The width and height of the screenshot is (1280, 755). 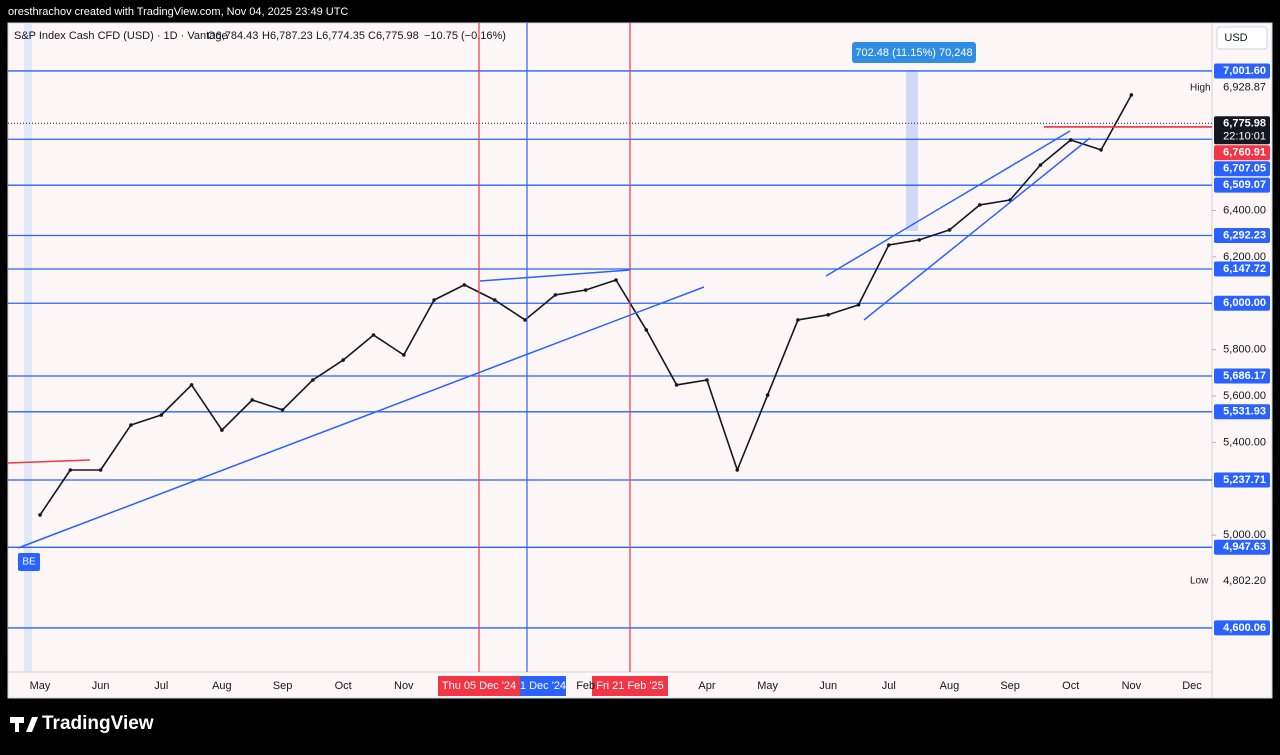 I want to click on price-tag-label: 7,001.60, so click(x=1244, y=71).